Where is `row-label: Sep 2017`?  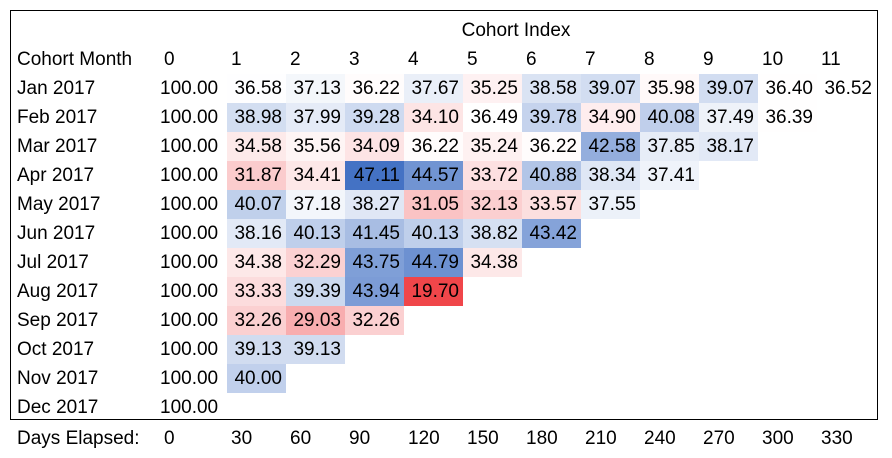
row-label: Sep 2017 is located at coordinates (58, 320).